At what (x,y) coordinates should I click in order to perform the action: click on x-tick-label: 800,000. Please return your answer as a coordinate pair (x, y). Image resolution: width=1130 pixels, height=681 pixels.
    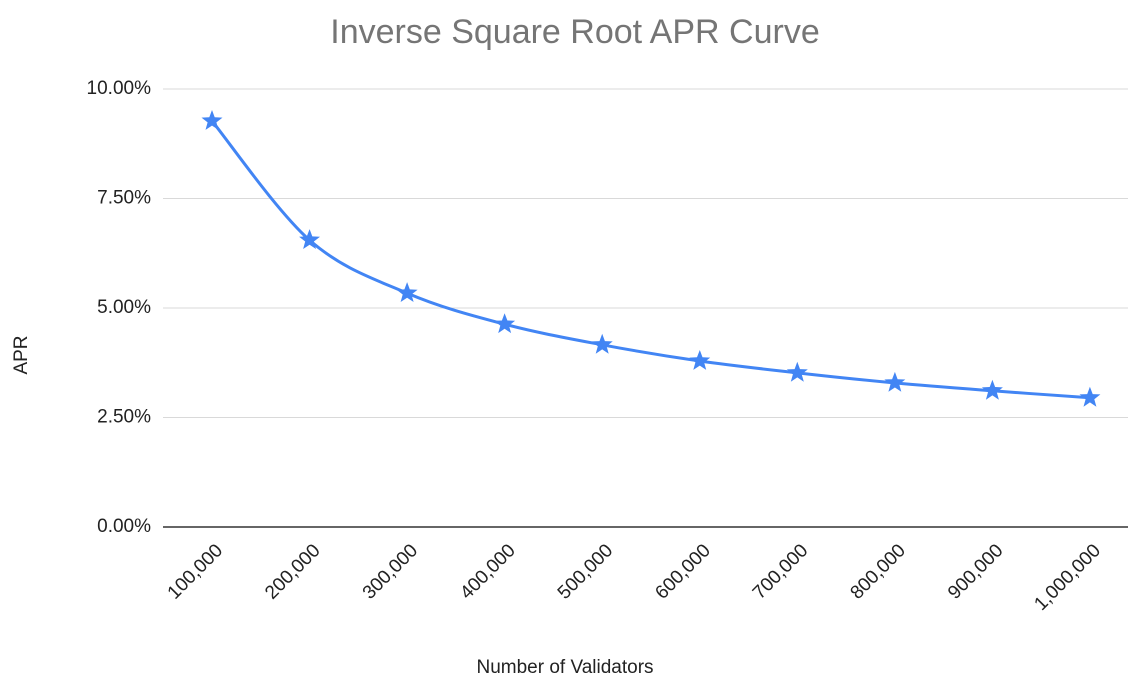
    Looking at the image, I should click on (878, 571).